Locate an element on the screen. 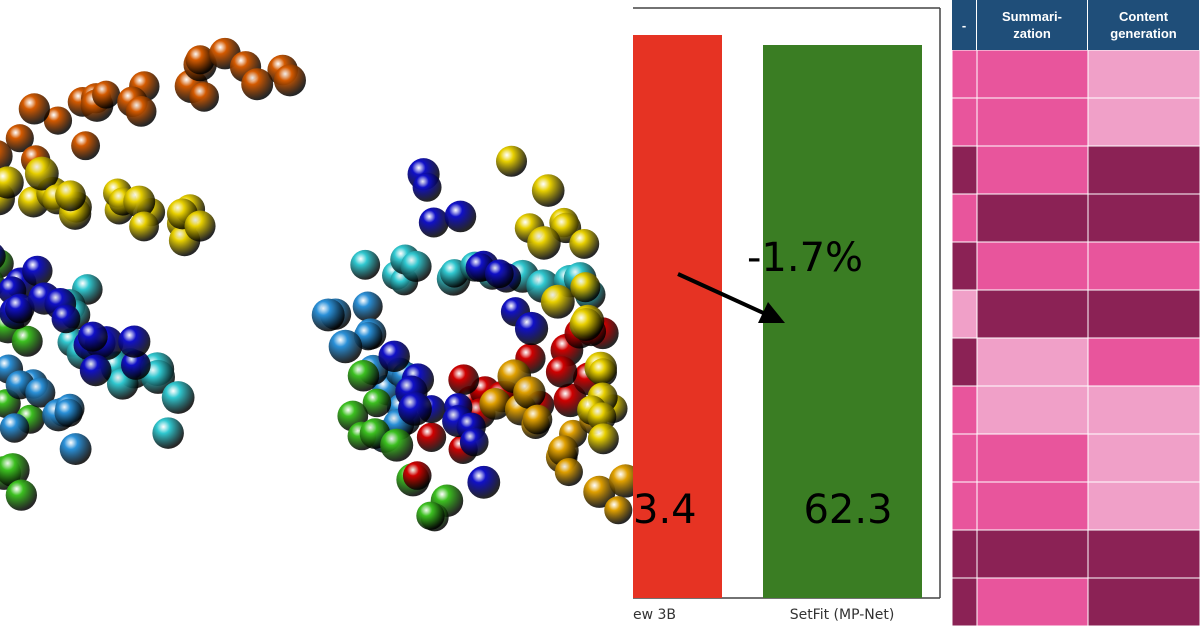 The image size is (1200, 630). column-header: Content generation is located at coordinates (1144, 25).